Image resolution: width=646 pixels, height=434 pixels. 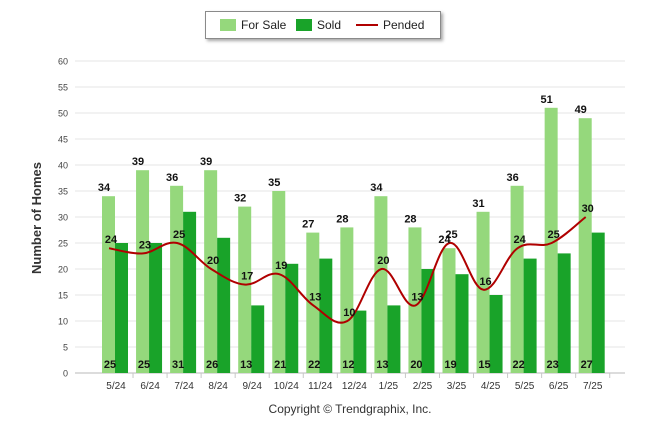 I want to click on label-pended: 19, so click(x=281, y=266).